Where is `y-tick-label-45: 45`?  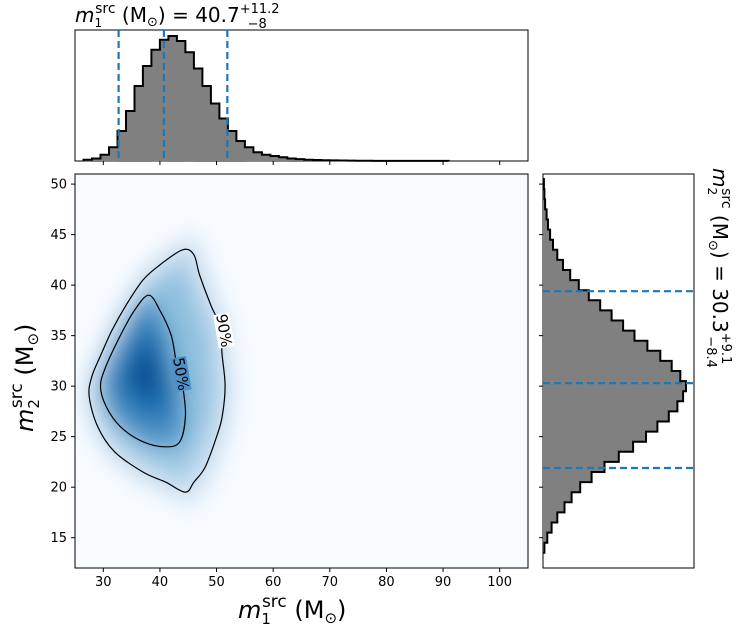
y-tick-label-45: 45 is located at coordinates (58, 235).